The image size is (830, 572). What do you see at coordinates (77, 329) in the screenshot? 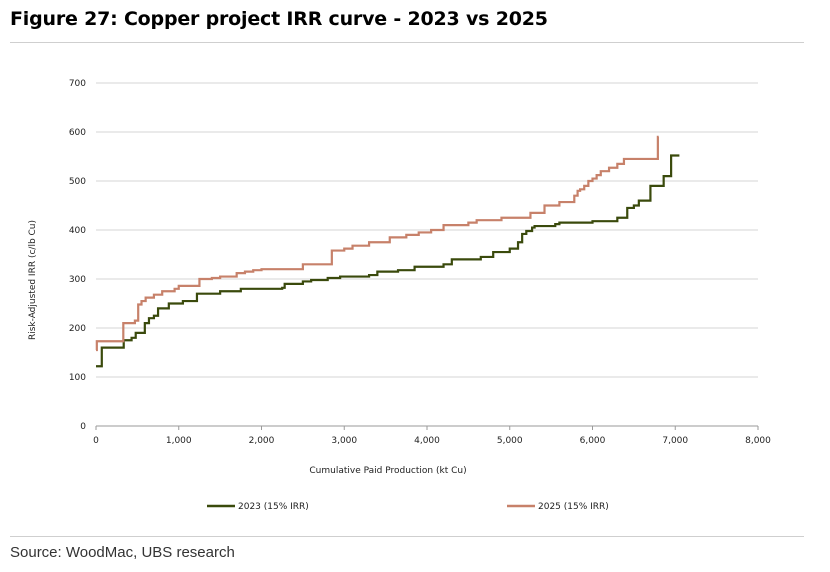
I see `y-tick-label: 200` at bounding box center [77, 329].